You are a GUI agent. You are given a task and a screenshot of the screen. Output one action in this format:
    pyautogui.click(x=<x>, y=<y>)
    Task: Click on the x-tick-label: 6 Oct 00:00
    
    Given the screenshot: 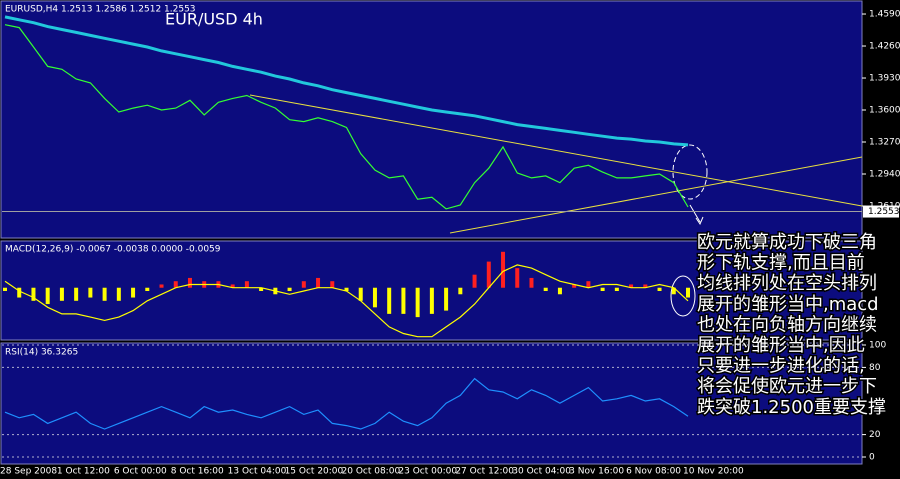 What is the action you would take?
    pyautogui.click(x=140, y=472)
    